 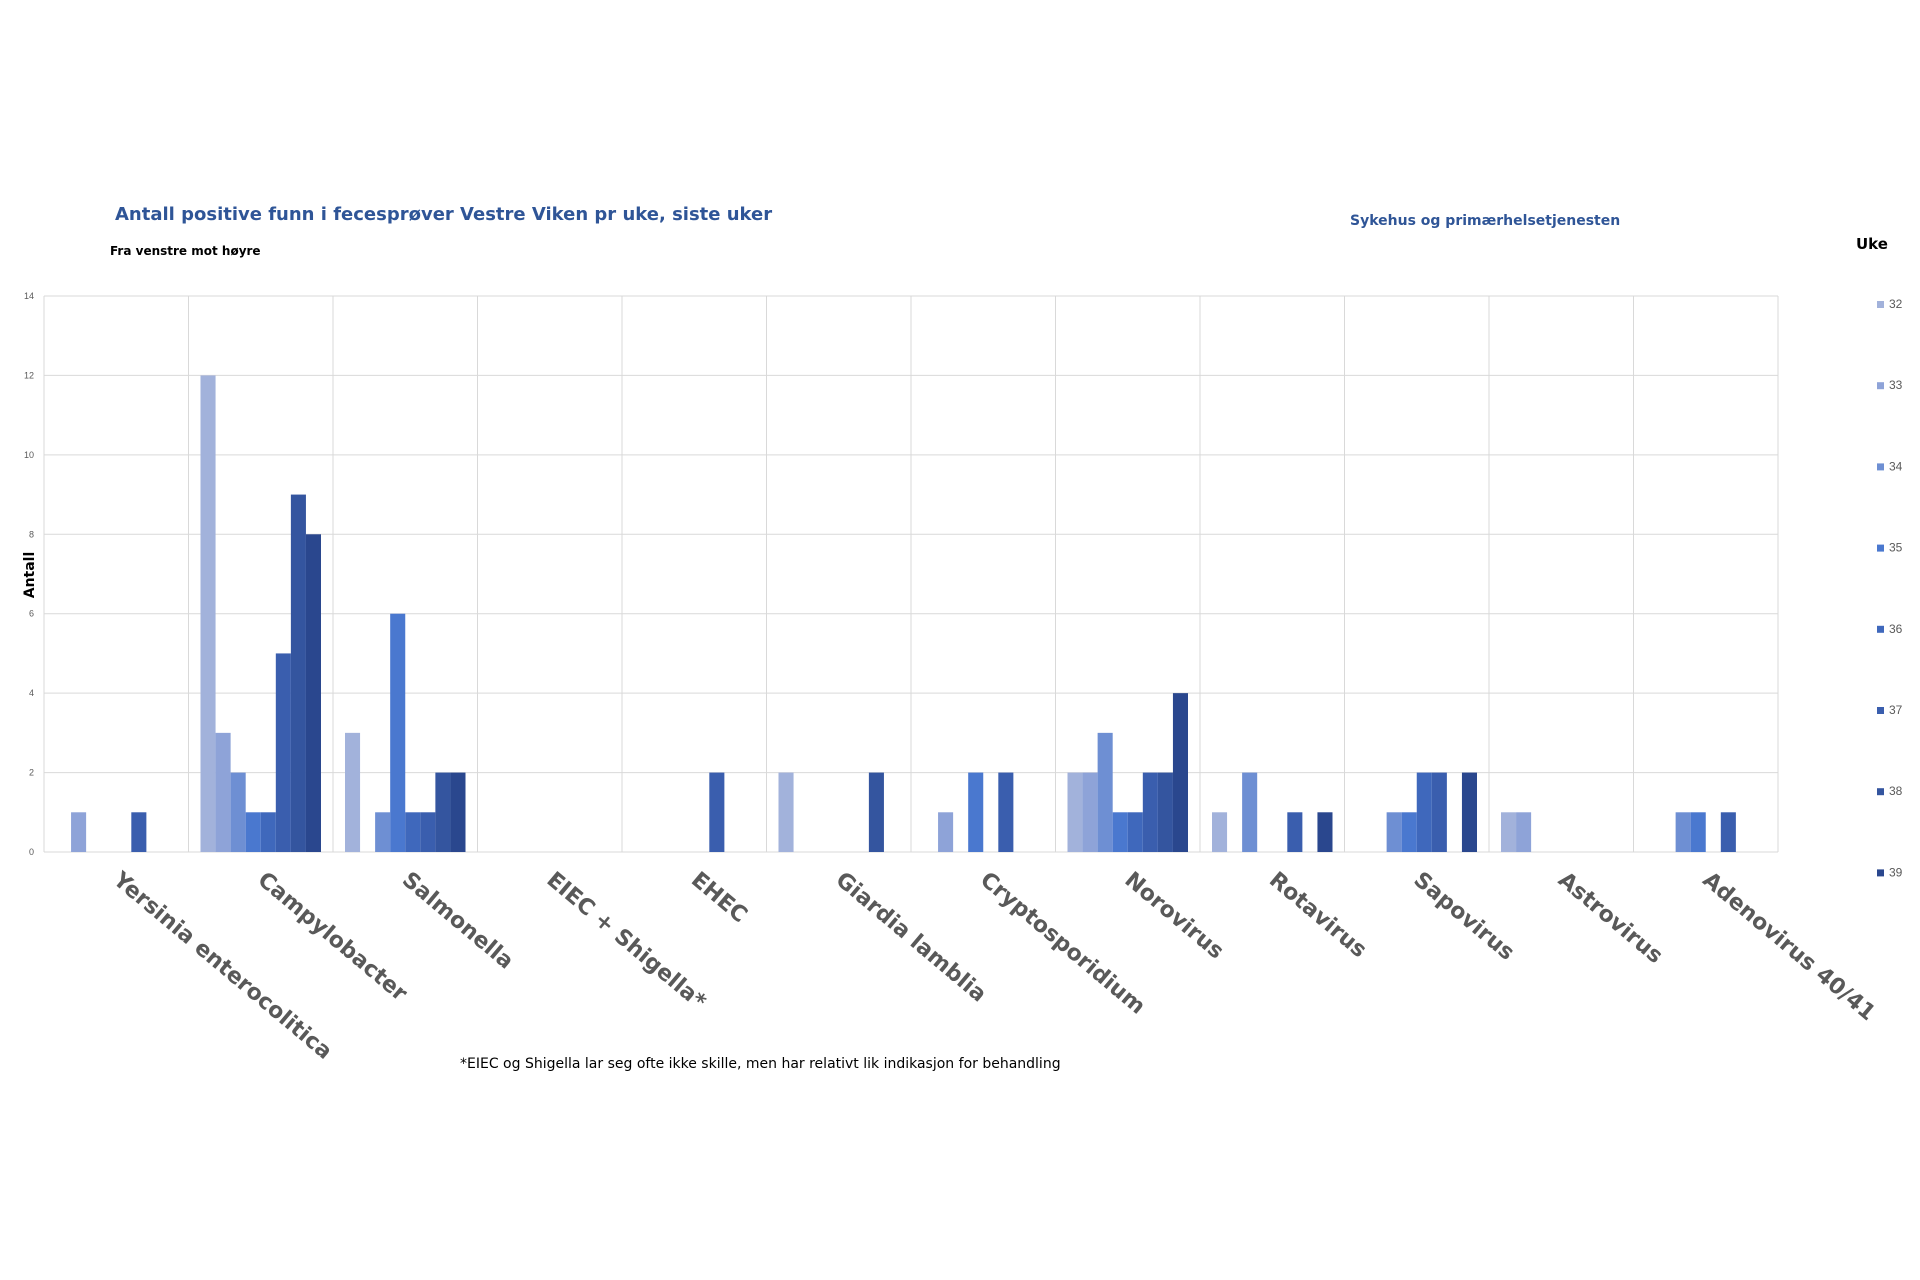 What do you see at coordinates (1896, 548) in the screenshot?
I see `legend-label: 35` at bounding box center [1896, 548].